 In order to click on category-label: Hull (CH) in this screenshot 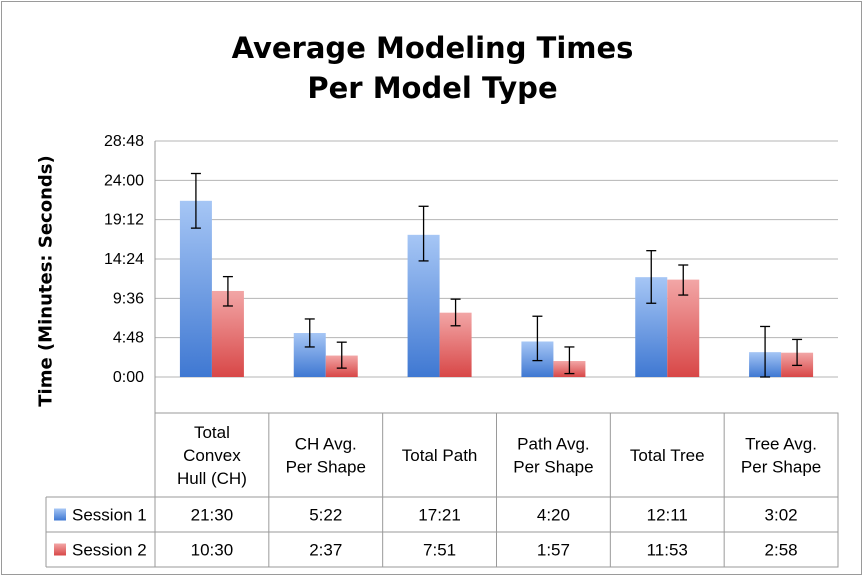, I will do `click(212, 478)`.